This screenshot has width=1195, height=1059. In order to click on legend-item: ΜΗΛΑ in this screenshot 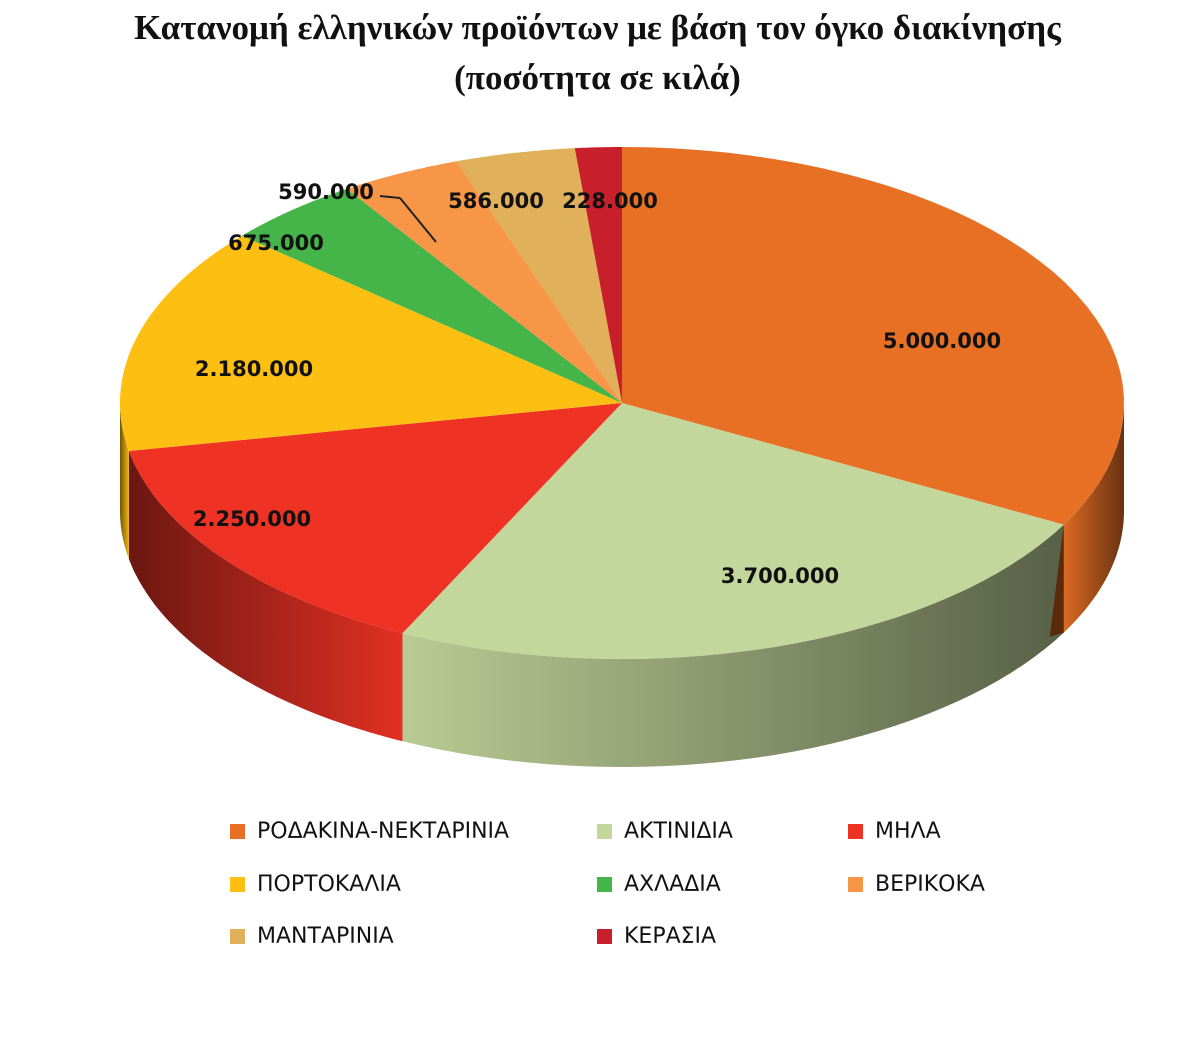, I will do `click(894, 831)`.